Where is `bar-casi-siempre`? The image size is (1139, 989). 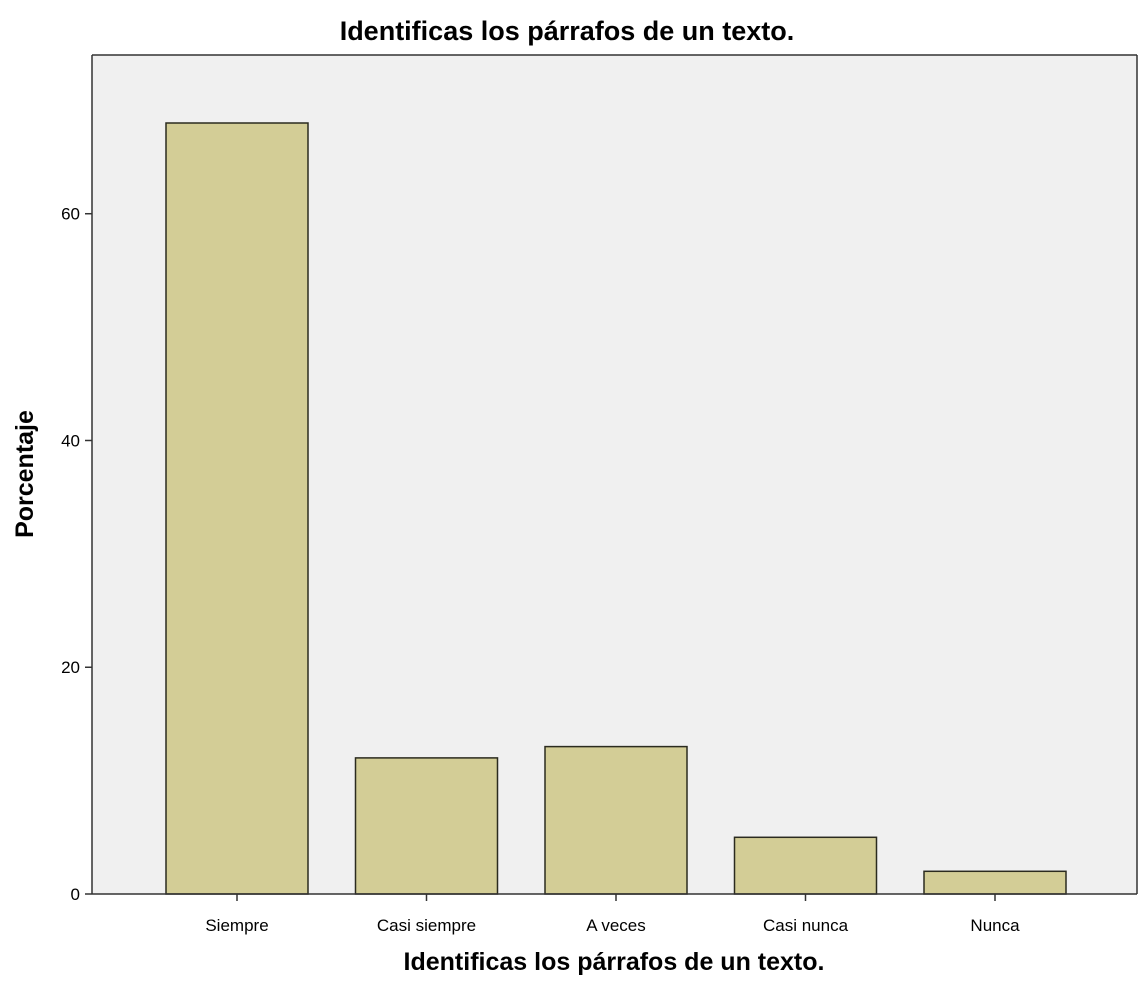 bar-casi-siempre is located at coordinates (426, 826).